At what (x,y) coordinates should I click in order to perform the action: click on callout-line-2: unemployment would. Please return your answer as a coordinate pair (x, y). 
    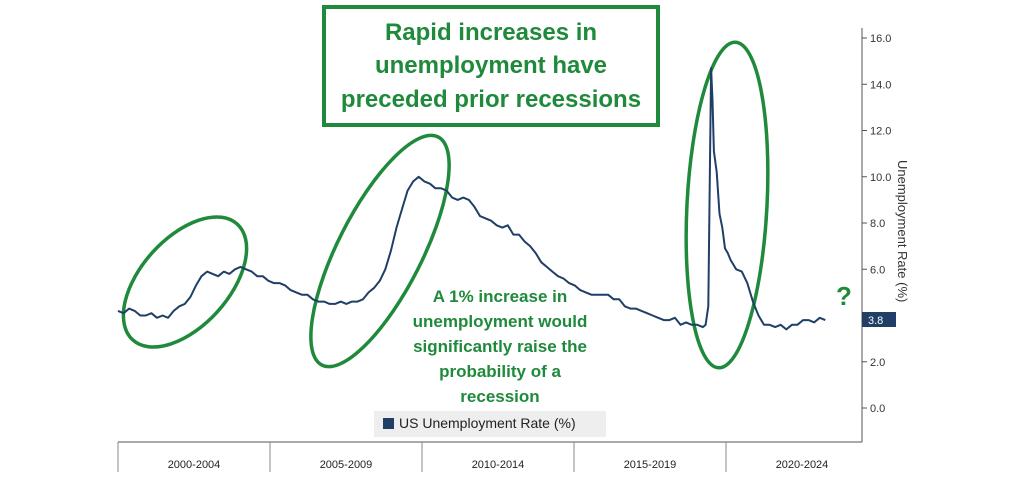
    Looking at the image, I should click on (500, 321).